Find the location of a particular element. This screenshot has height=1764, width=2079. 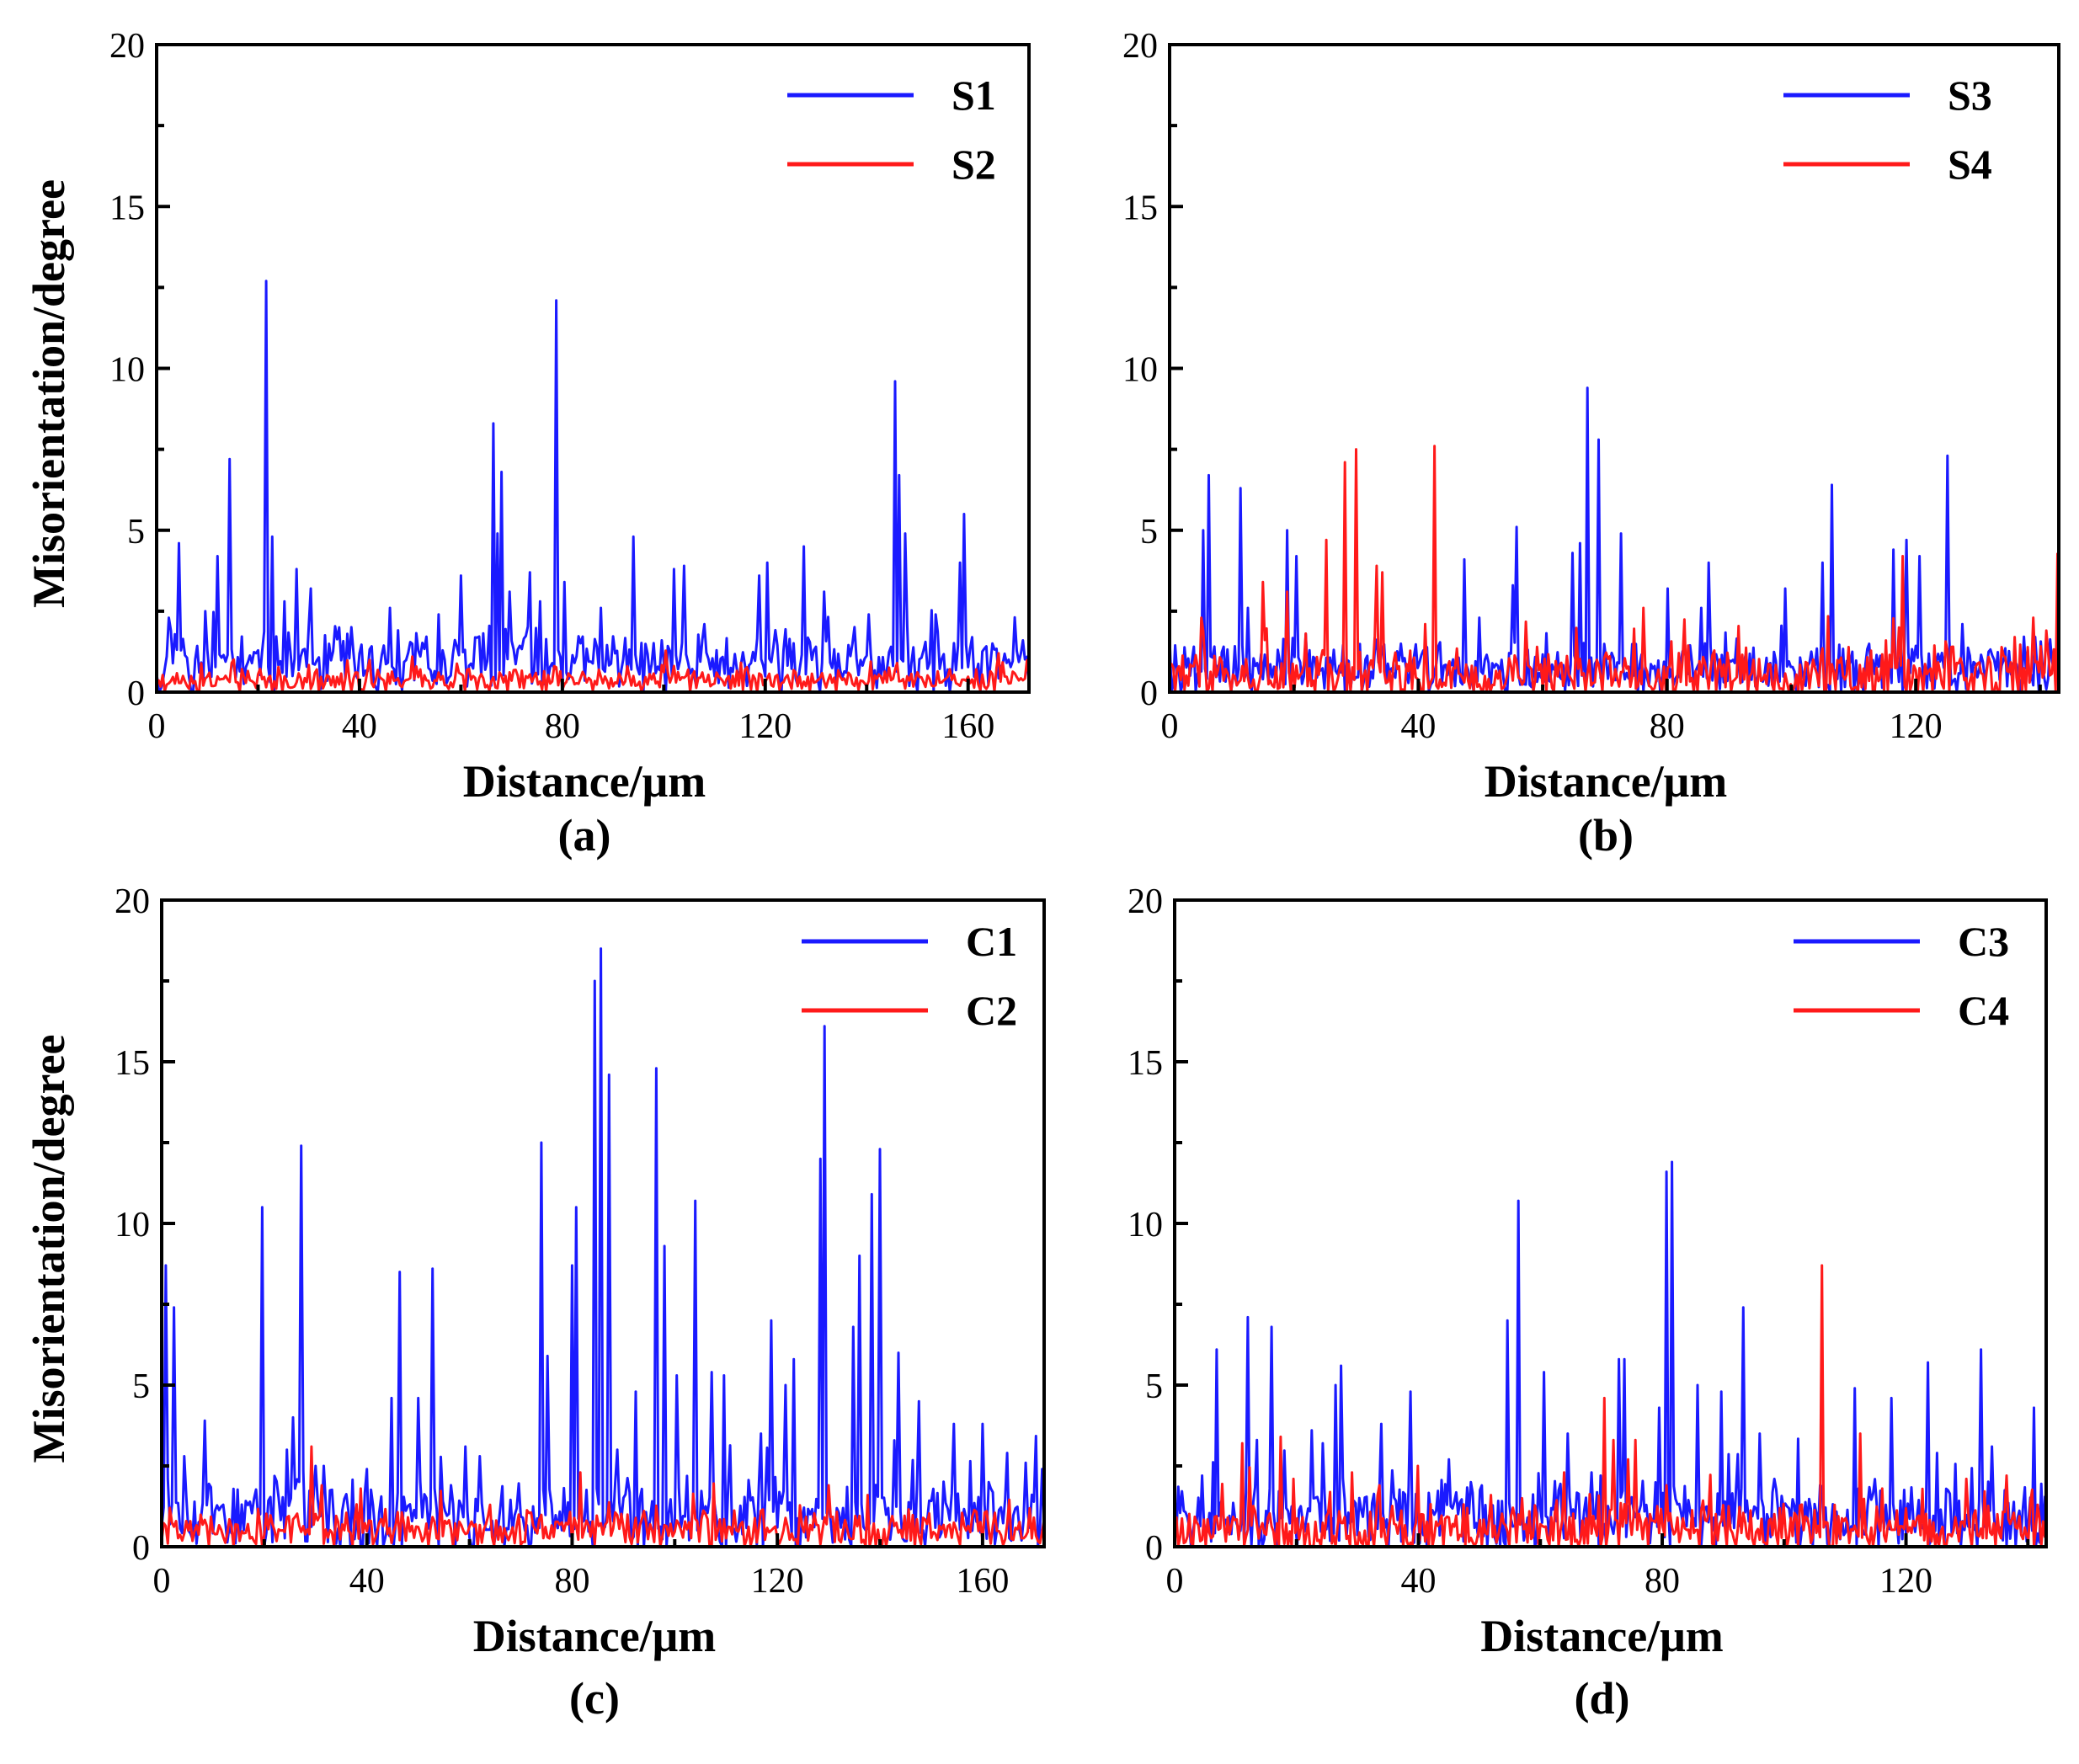

legend-label-s4: S4 is located at coordinates (1970, 164).